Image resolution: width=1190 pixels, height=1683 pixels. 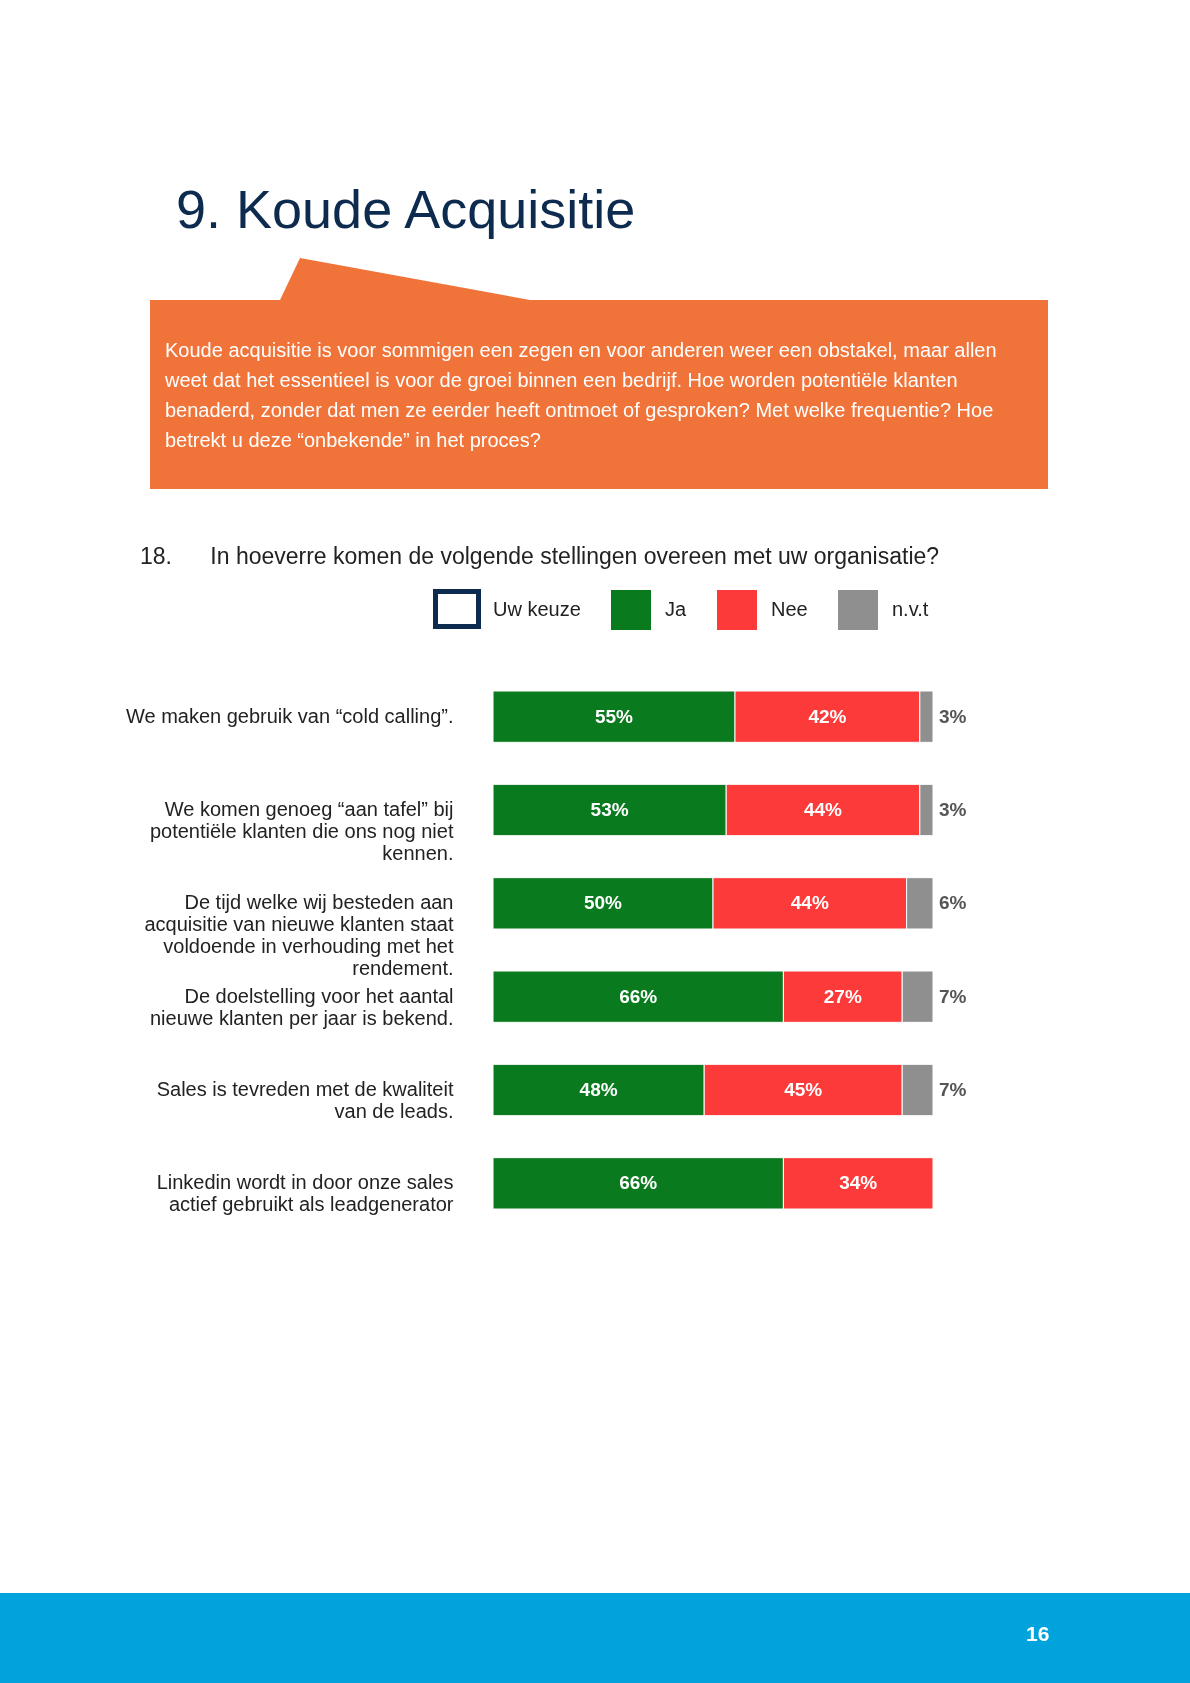 I want to click on y-tick-label: We maken gebruik van “cold calling”., so click(x=289, y=715).